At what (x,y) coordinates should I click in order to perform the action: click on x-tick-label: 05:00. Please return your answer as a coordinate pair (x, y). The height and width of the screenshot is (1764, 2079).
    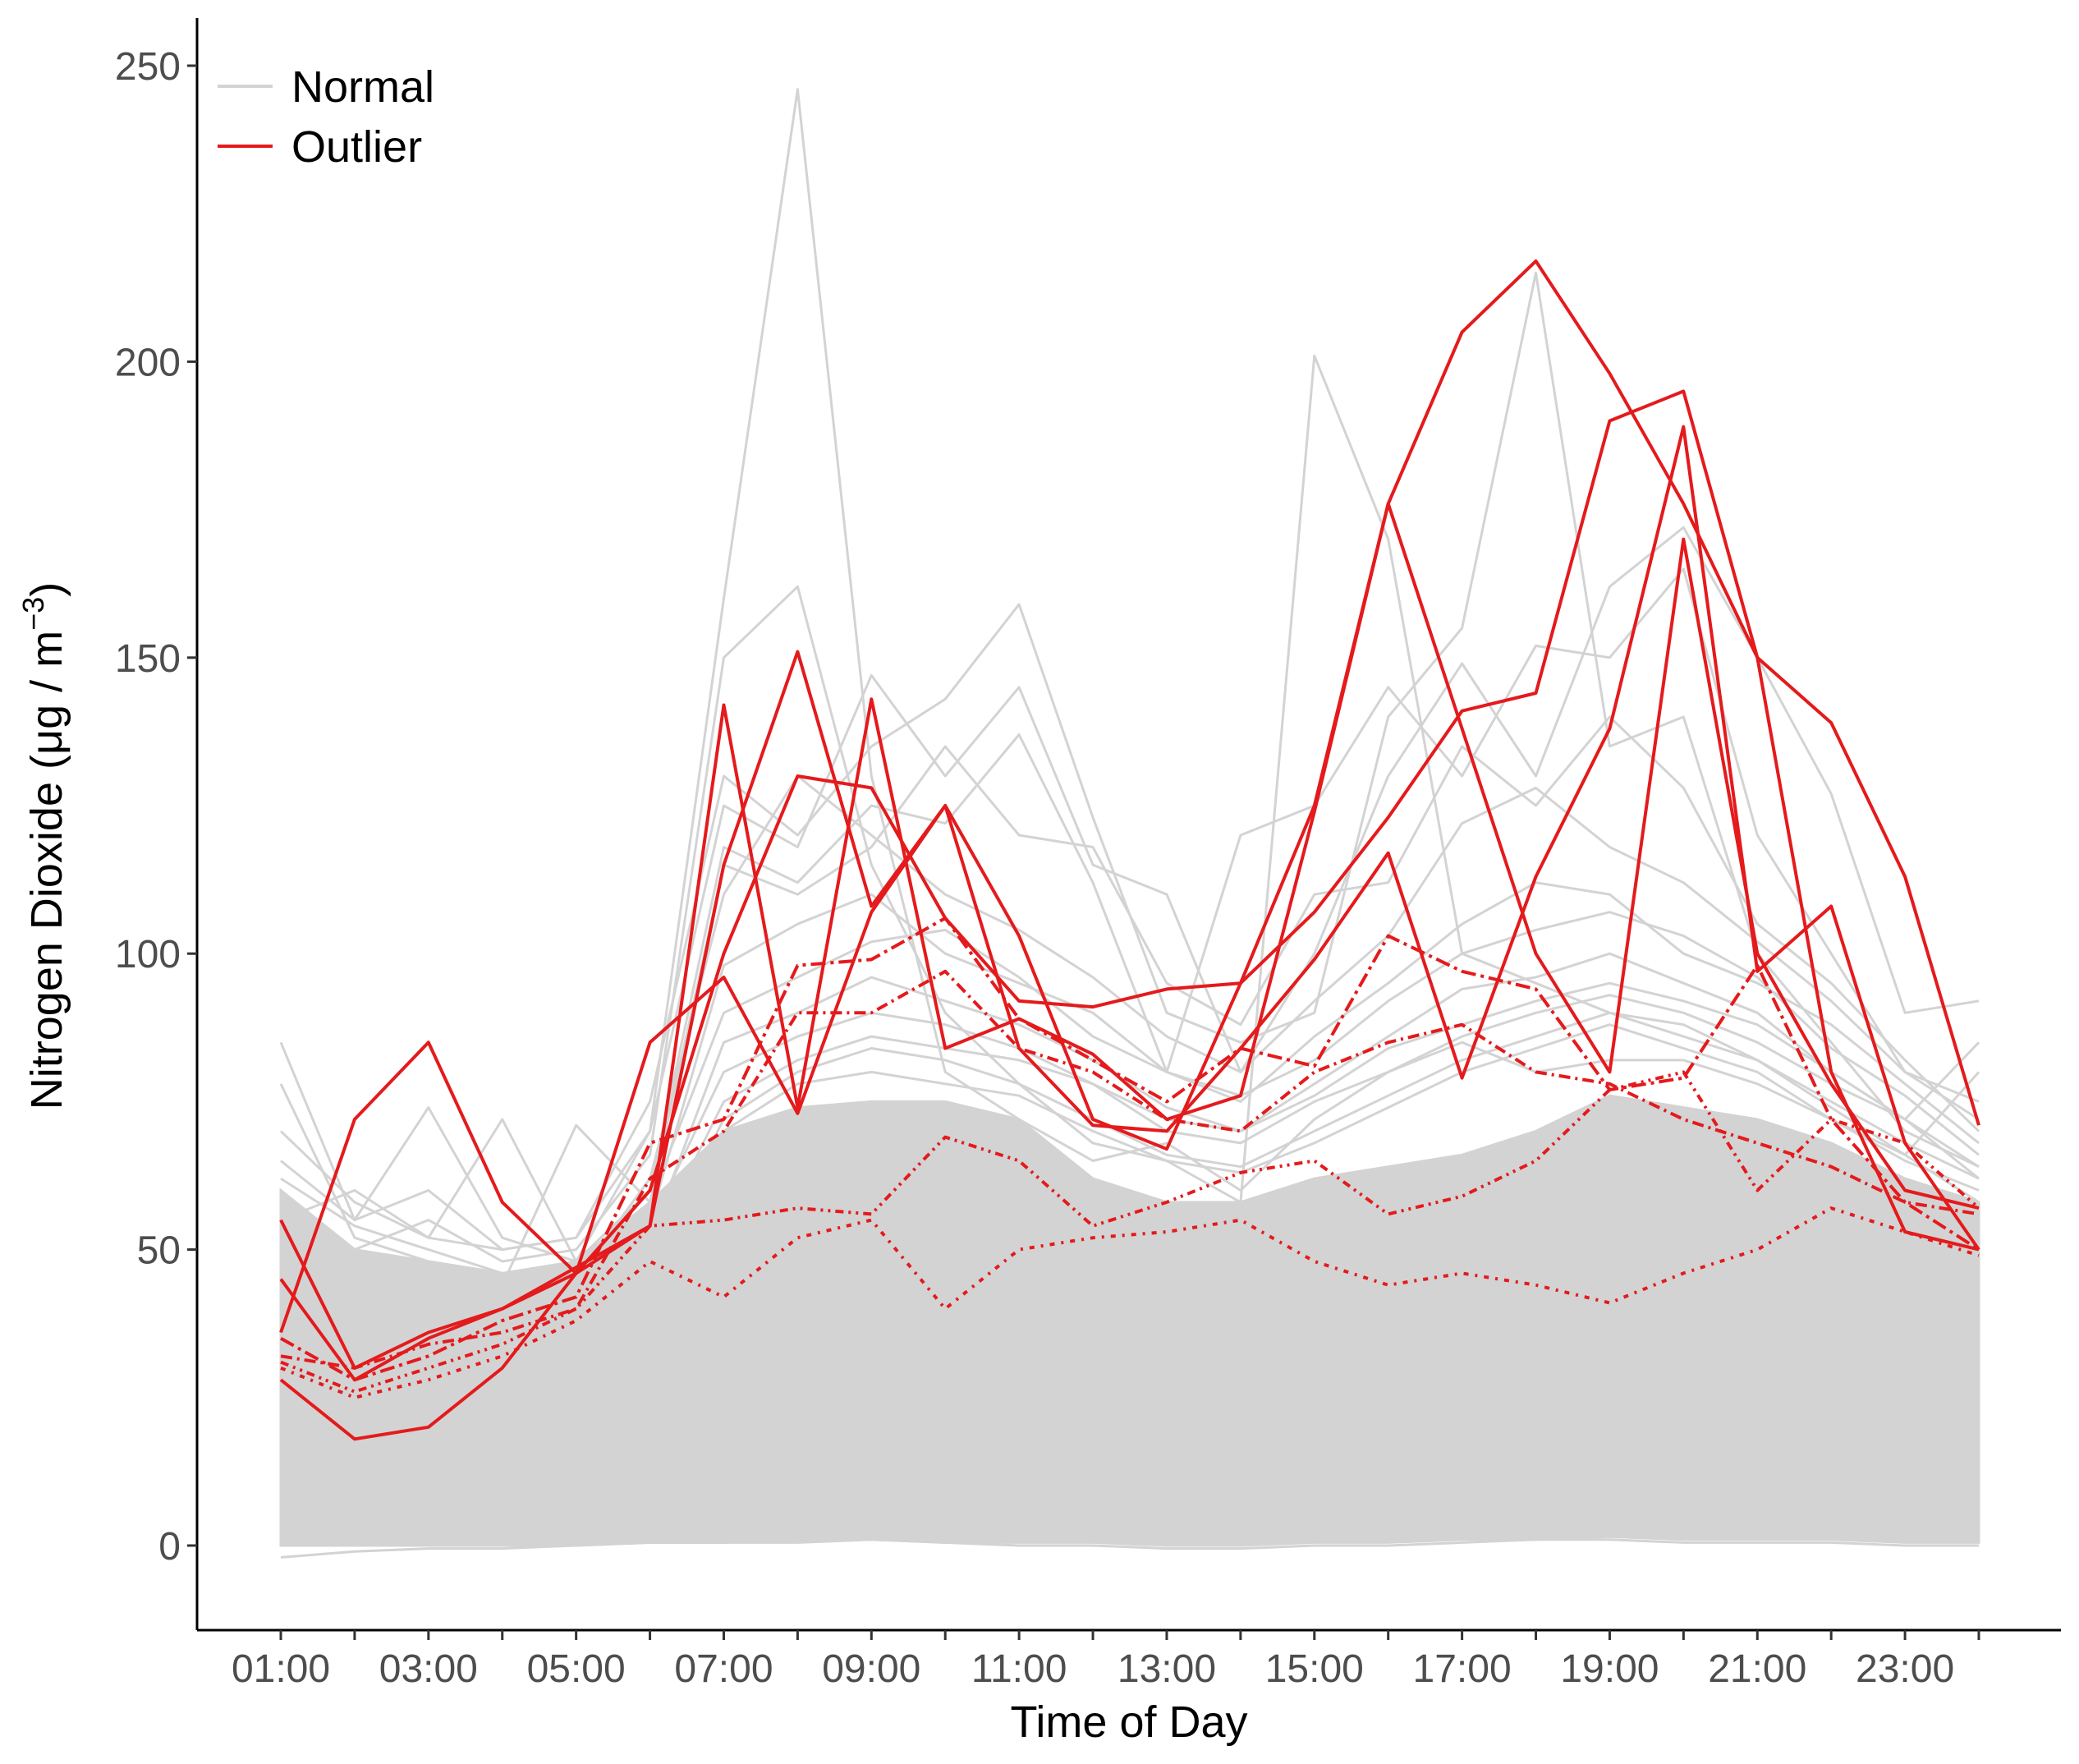
    Looking at the image, I should click on (576, 1669).